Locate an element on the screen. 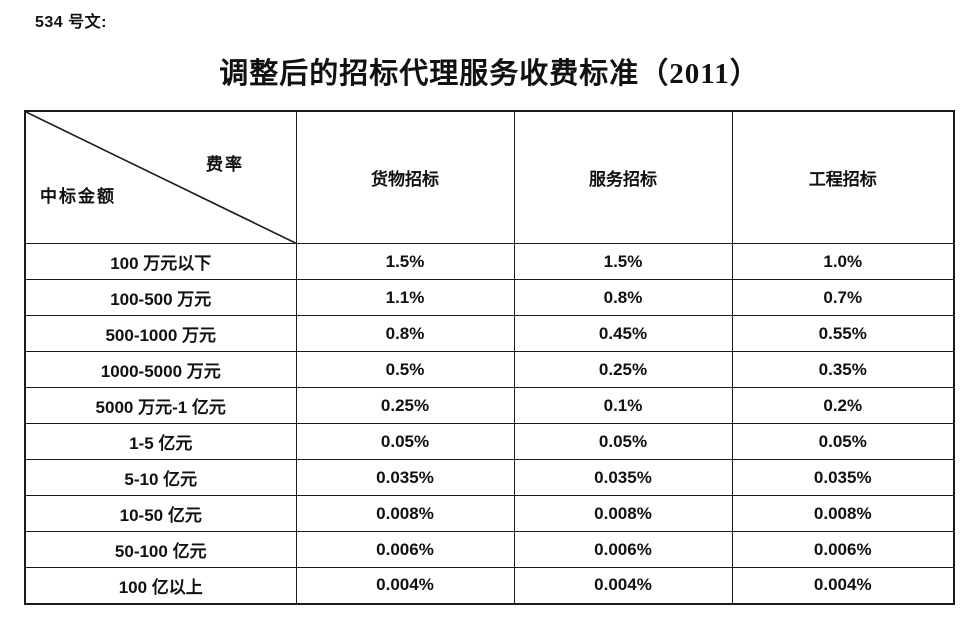 The height and width of the screenshot is (629, 979). table-row: 50-100 亿元 0.006% 0.006% 0.006% is located at coordinates (489, 549).